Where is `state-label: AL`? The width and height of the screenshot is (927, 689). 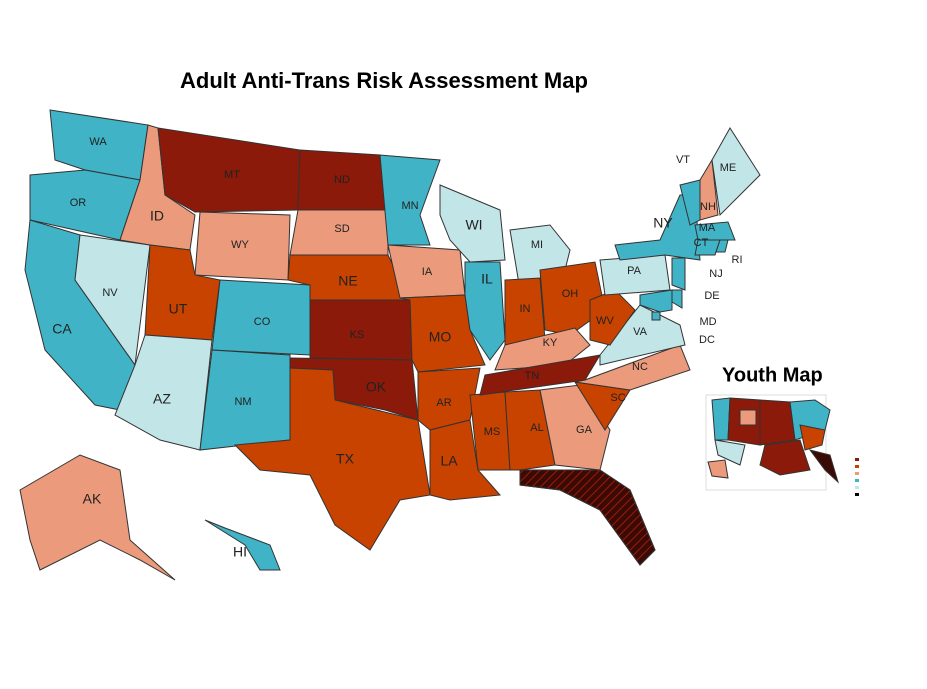
state-label: AL is located at coordinates (536, 428).